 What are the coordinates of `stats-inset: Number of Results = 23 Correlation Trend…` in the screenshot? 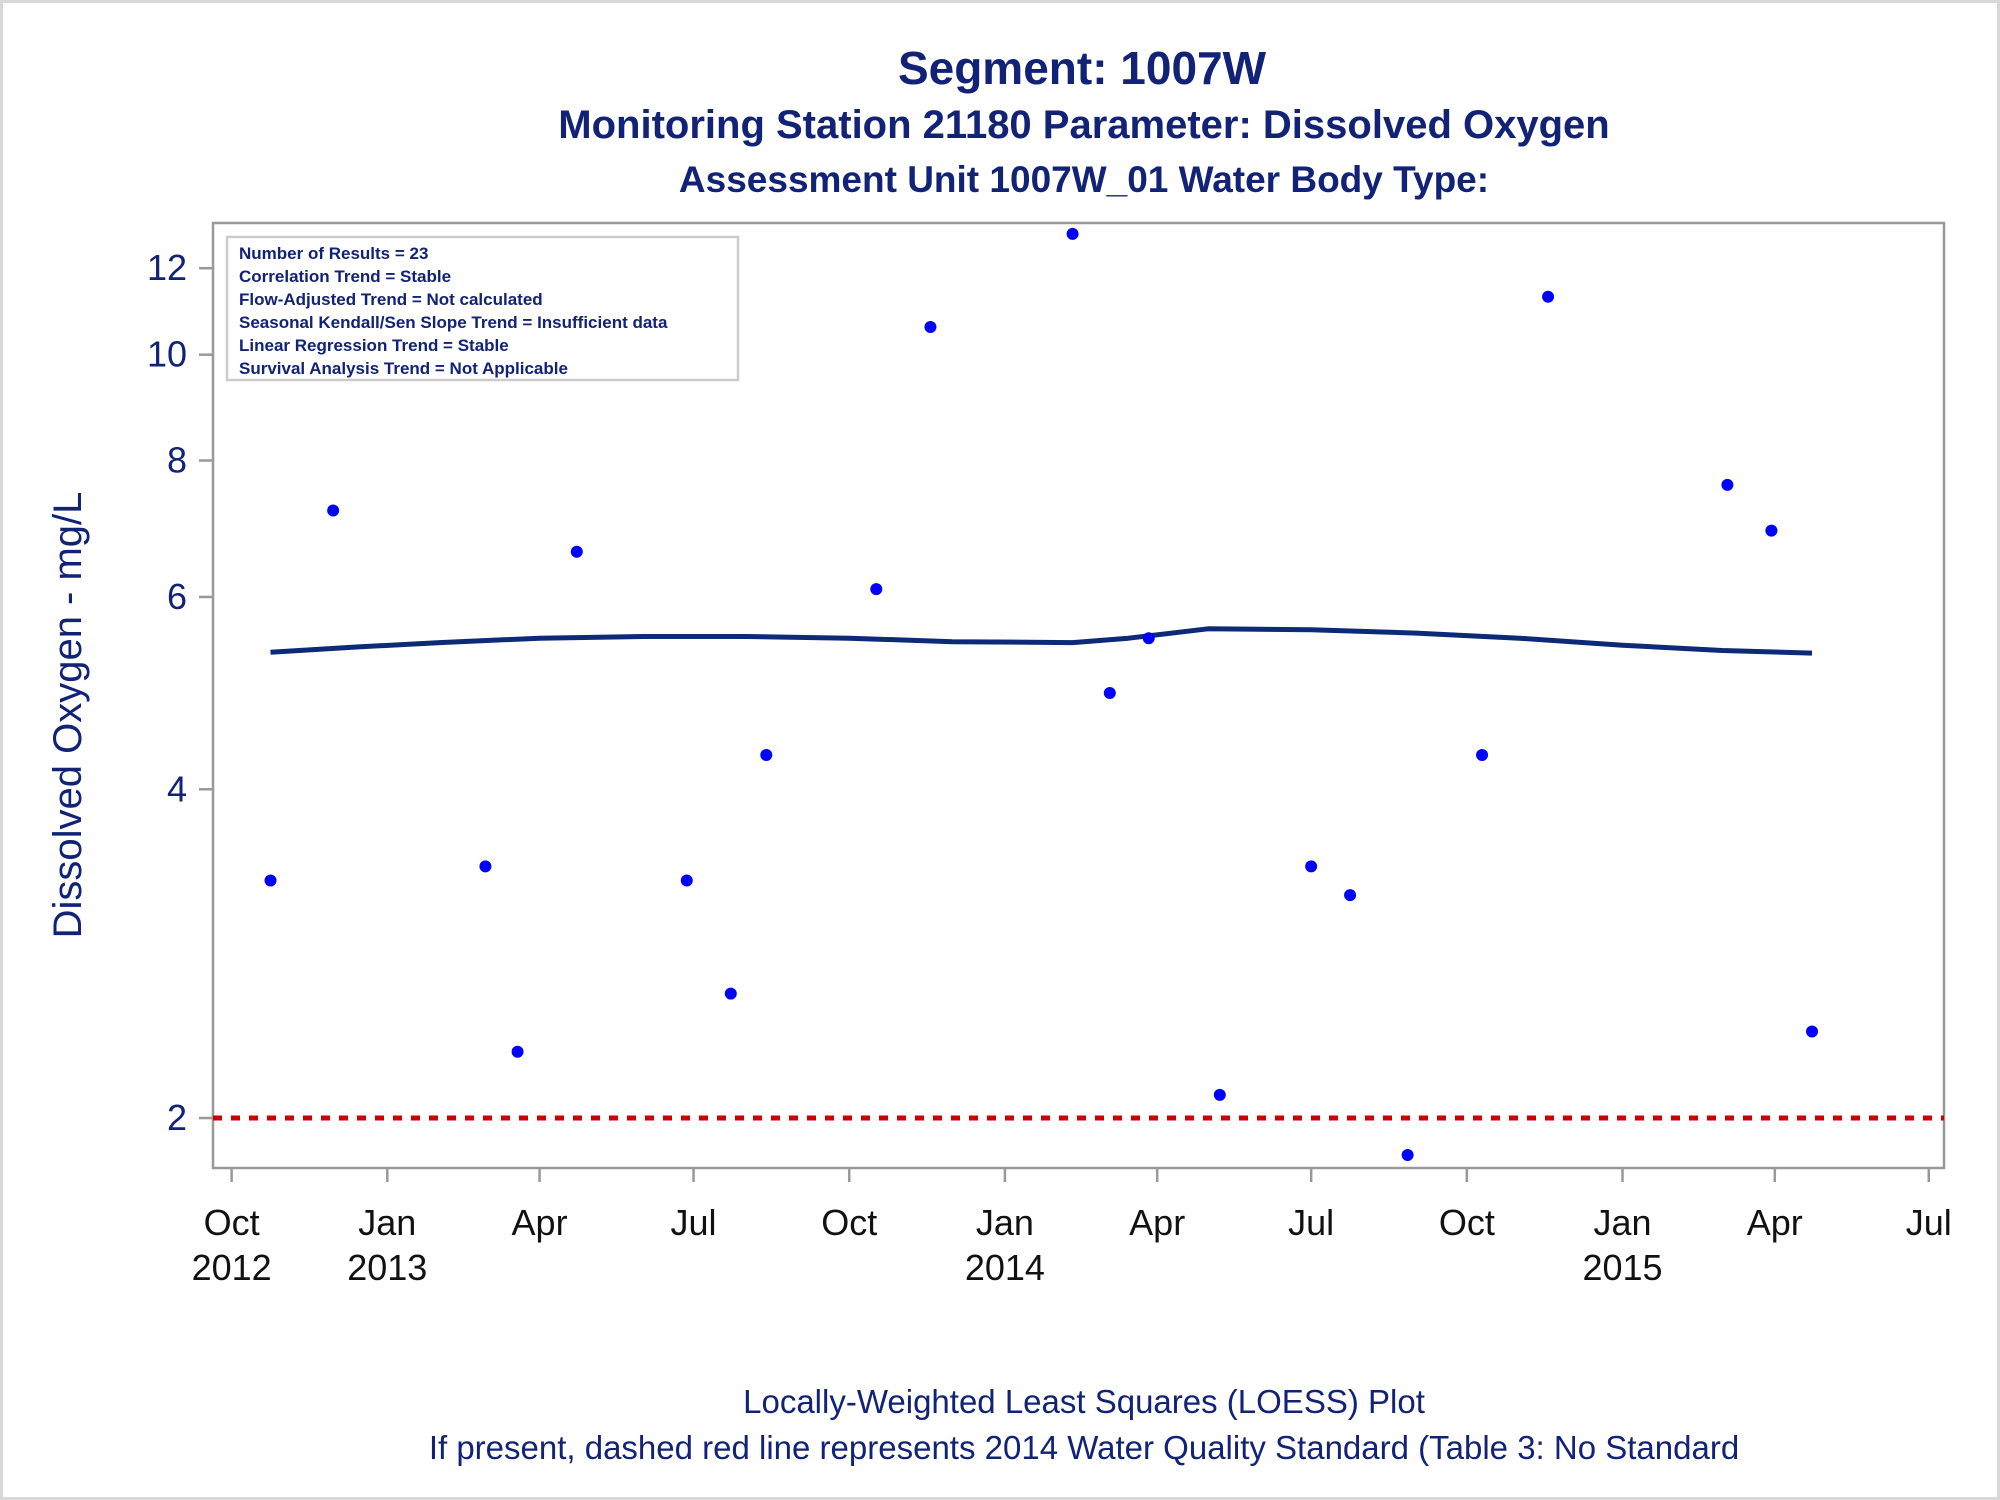 It's located at (482, 308).